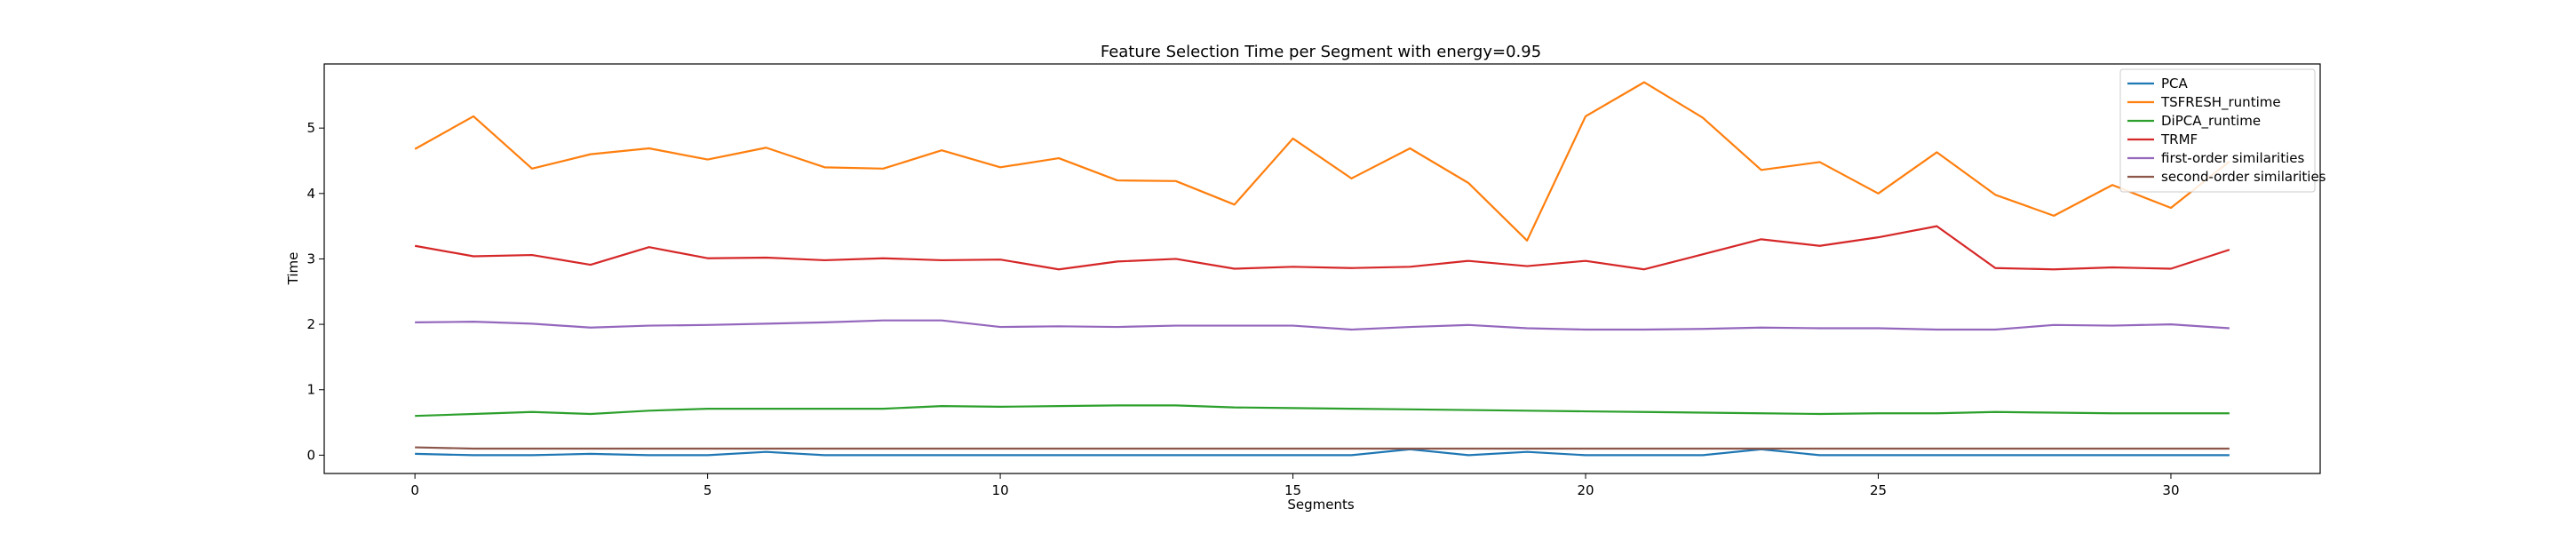 The width and height of the screenshot is (2576, 533). What do you see at coordinates (2211, 121) in the screenshot?
I see `legend-label: DiPCA_runtime` at bounding box center [2211, 121].